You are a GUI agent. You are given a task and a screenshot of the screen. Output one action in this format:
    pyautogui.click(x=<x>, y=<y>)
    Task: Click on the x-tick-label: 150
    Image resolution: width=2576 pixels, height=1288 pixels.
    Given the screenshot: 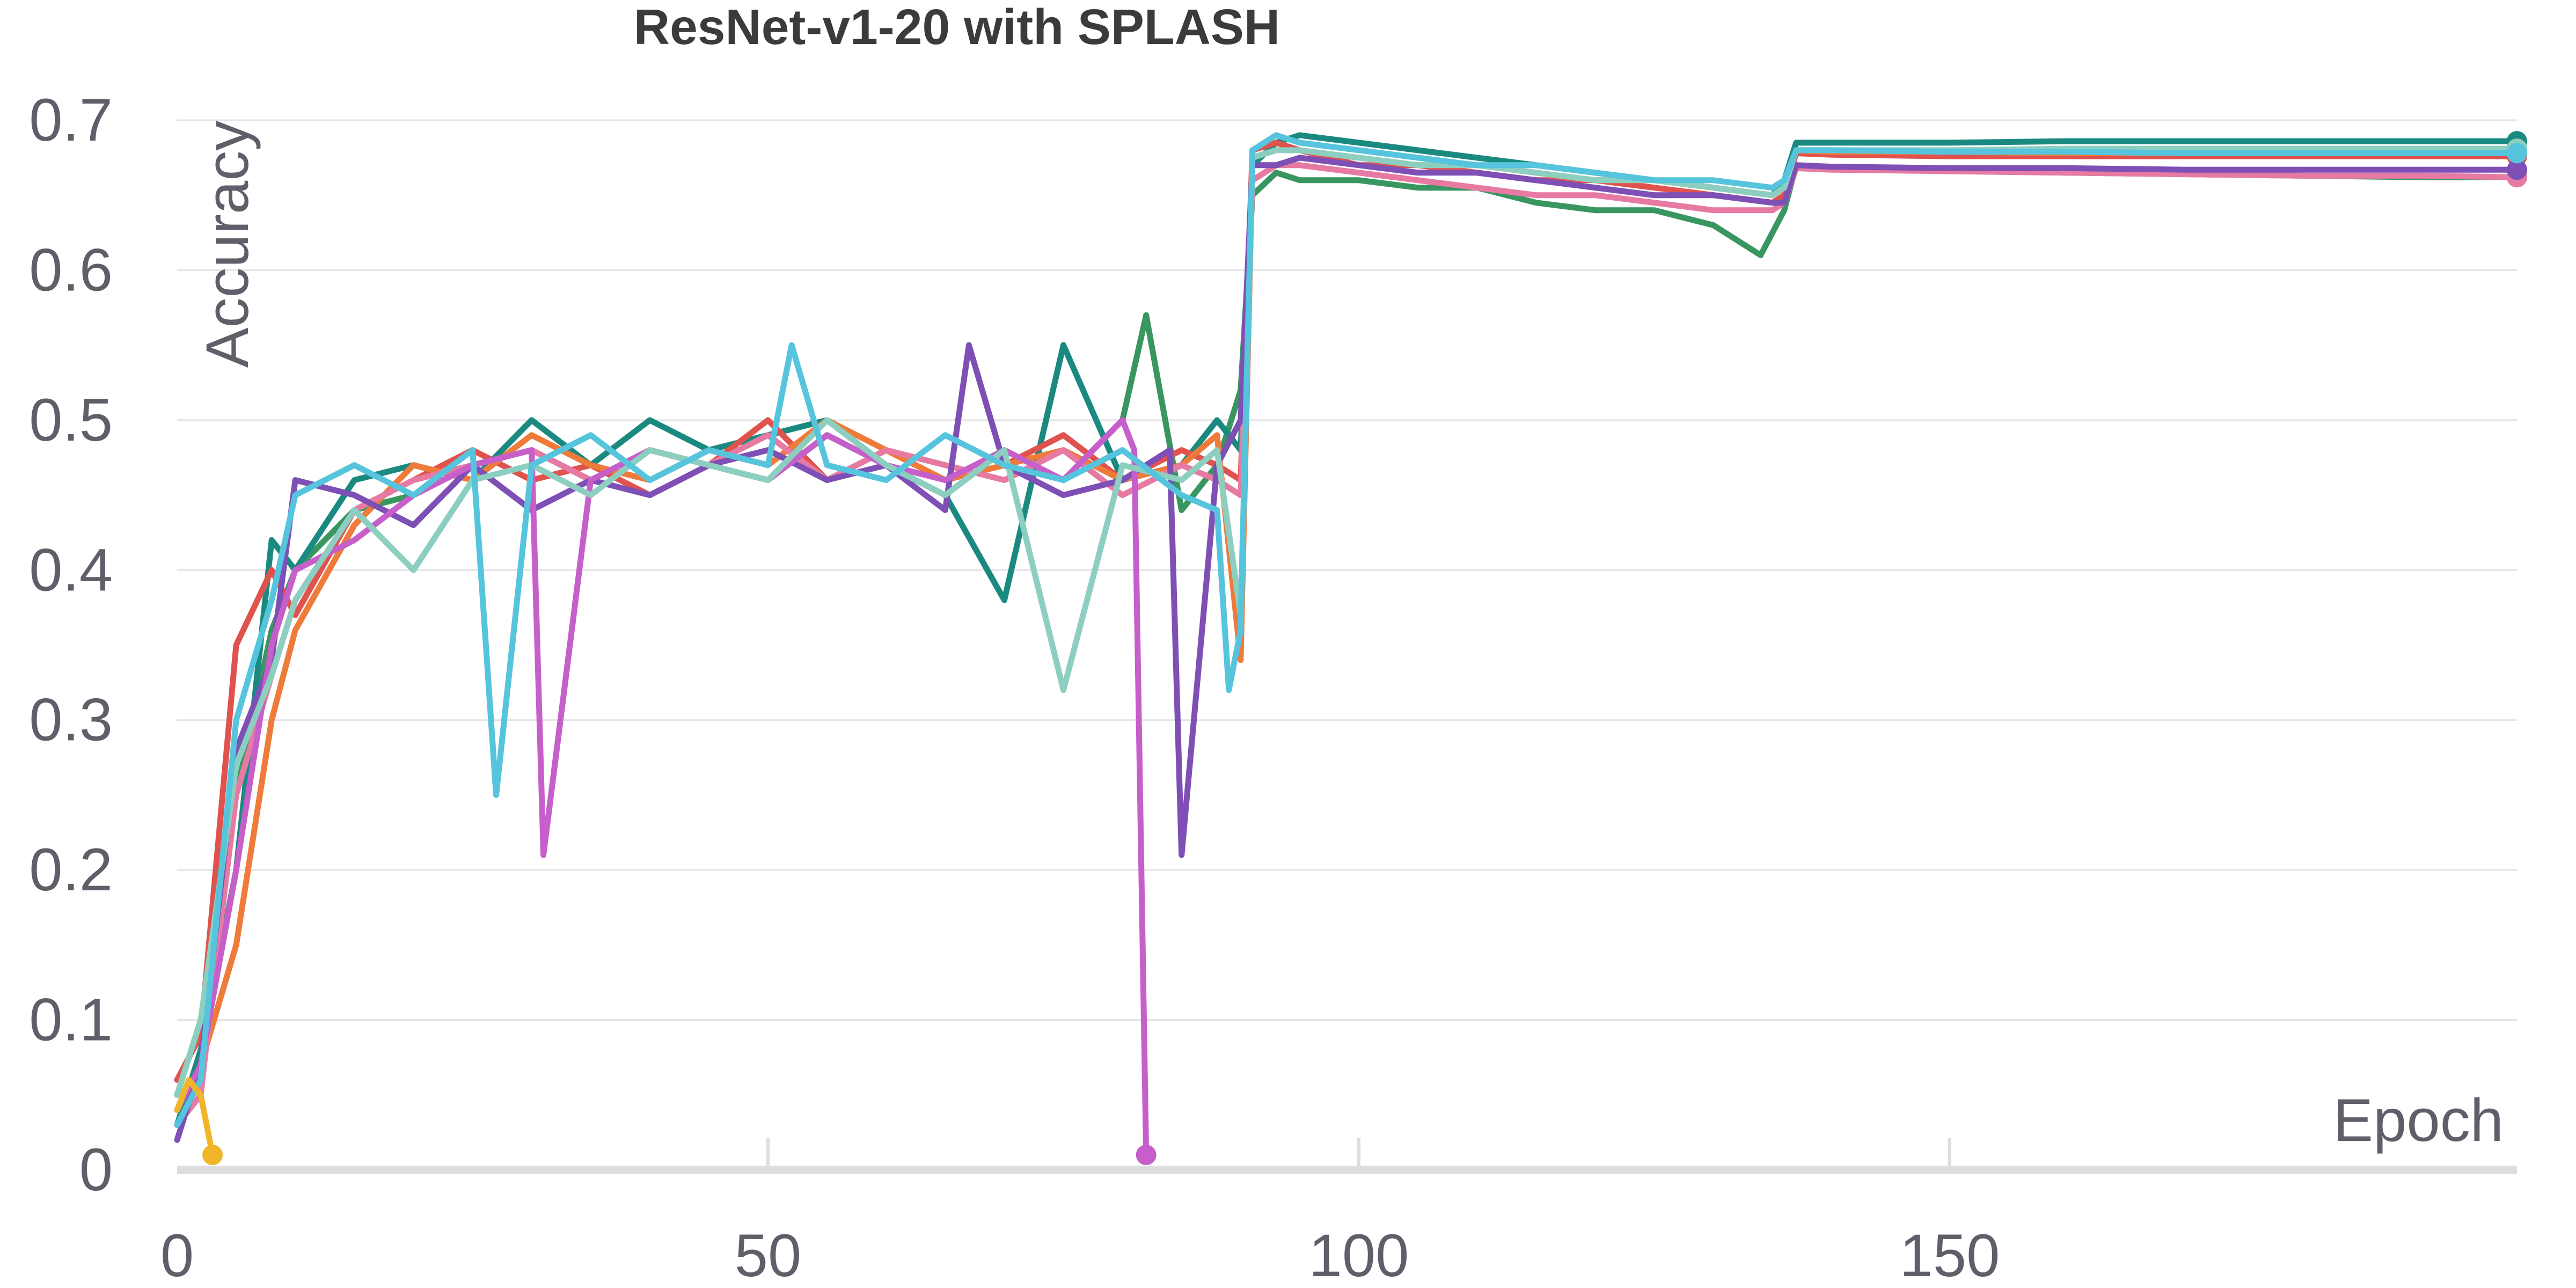 What is the action you would take?
    pyautogui.click(x=1950, y=1255)
    